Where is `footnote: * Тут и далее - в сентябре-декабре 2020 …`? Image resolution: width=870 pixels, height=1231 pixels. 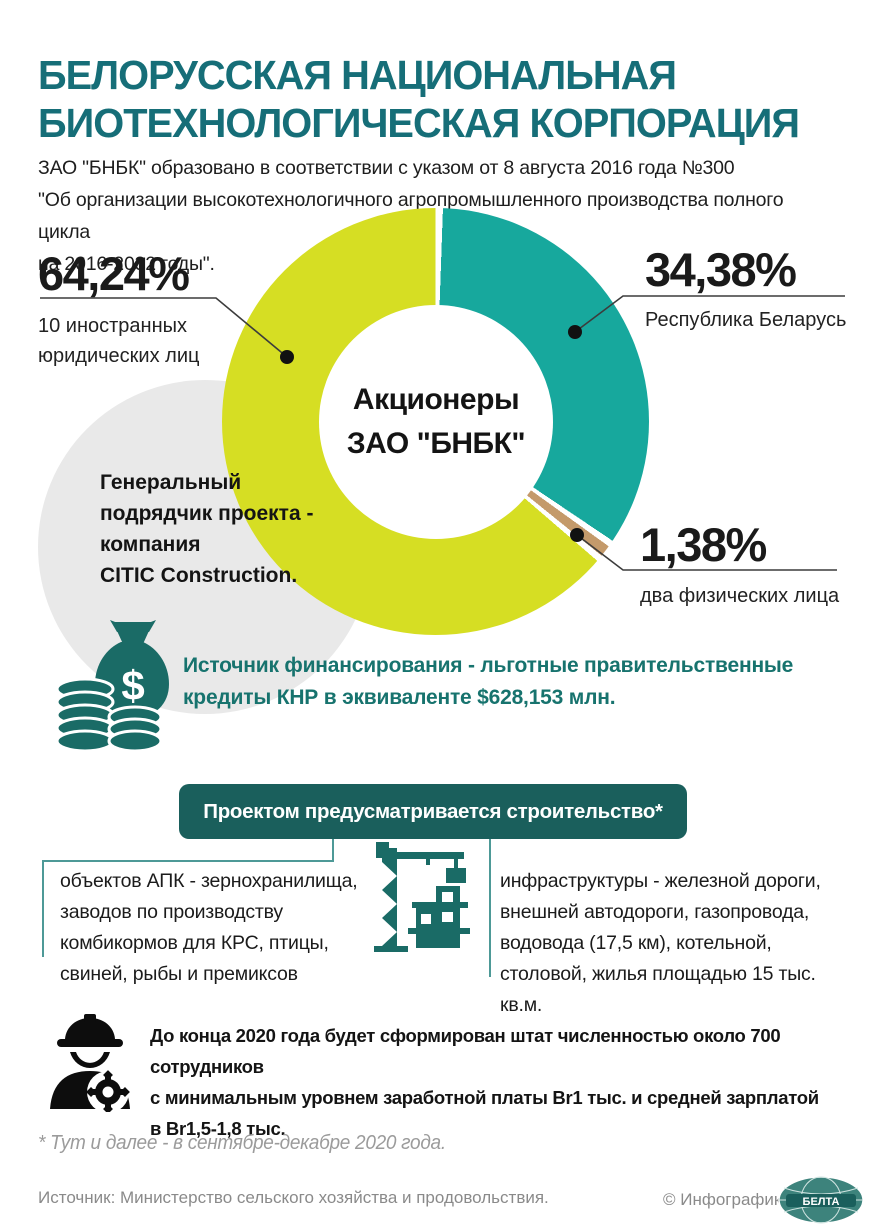 footnote: * Тут и далее - в сентябре-декабре 2020 … is located at coordinates (242, 1143).